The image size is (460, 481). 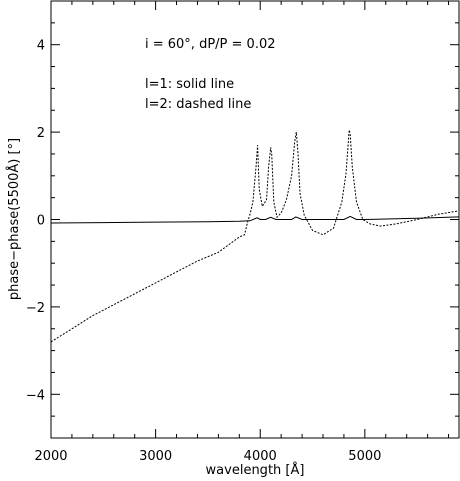 I want to click on annotation-l2: l=2: dashed line, so click(x=198, y=104).